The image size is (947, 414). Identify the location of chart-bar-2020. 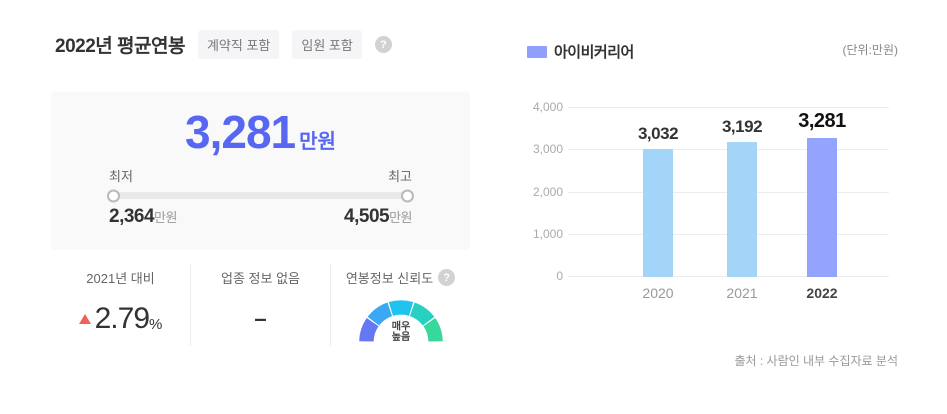
(658, 212).